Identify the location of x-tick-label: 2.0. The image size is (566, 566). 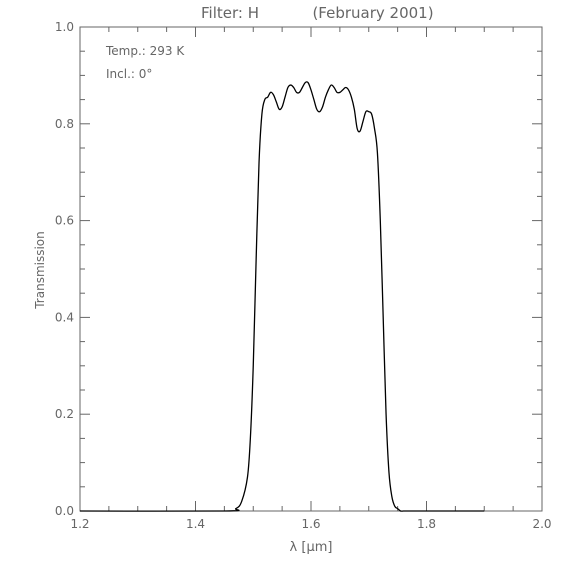
(541, 524).